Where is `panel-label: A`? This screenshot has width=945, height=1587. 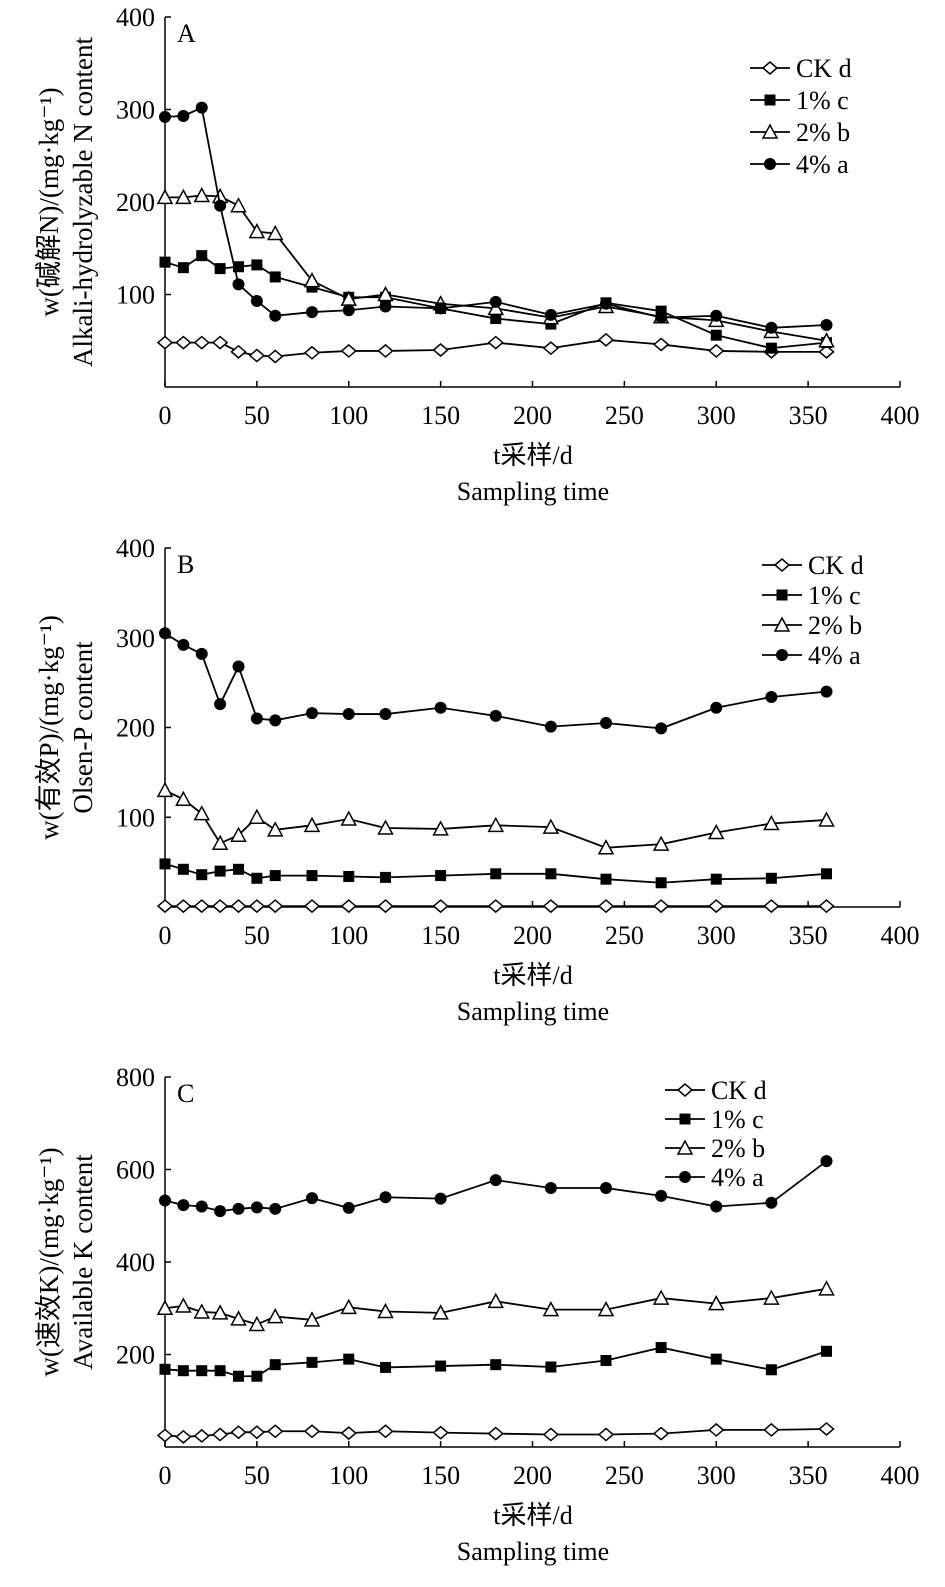
panel-label: A is located at coordinates (186, 33).